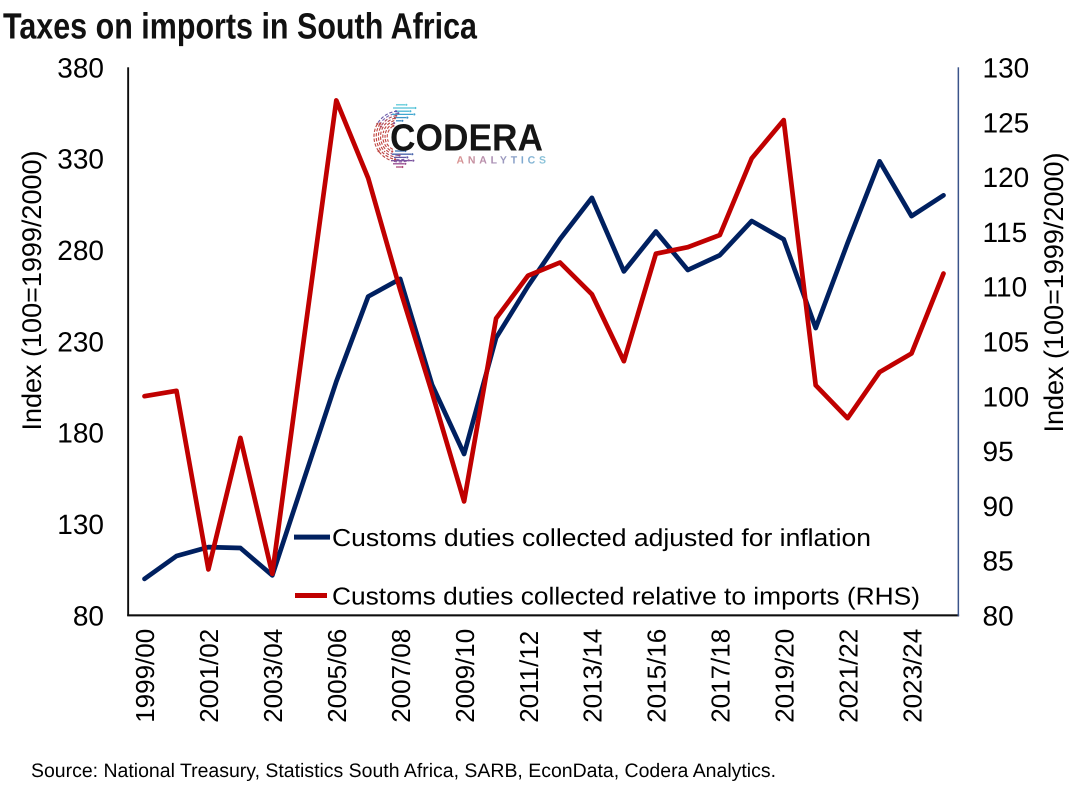  What do you see at coordinates (80, 67) in the screenshot?
I see `svg-text: 380` at bounding box center [80, 67].